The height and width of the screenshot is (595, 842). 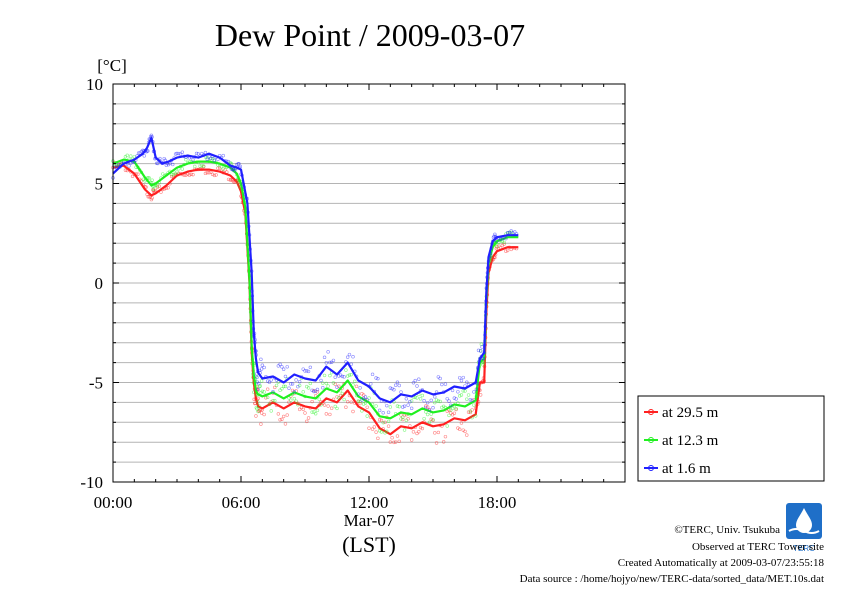 I want to click on y-tick-label: -10, so click(x=91, y=482).